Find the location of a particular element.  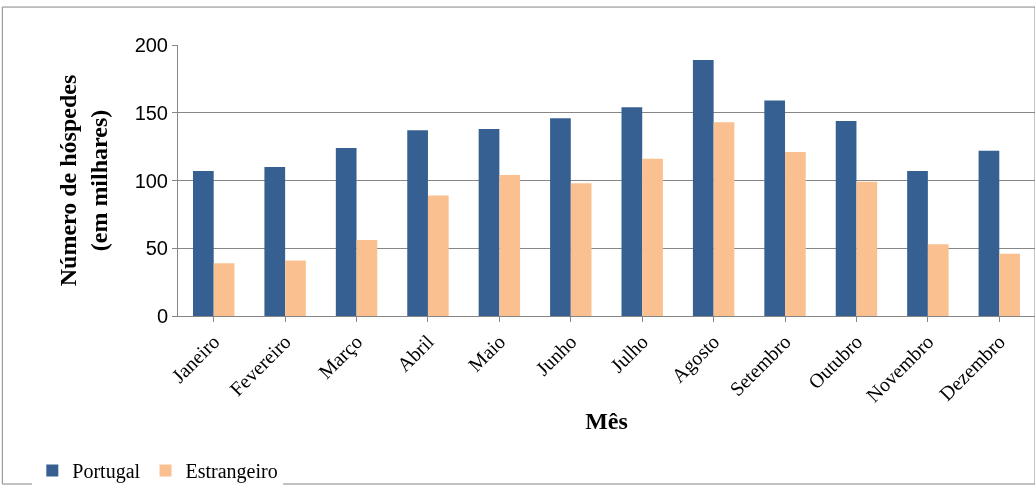

y-tick-label: 200 is located at coordinates (151, 45).